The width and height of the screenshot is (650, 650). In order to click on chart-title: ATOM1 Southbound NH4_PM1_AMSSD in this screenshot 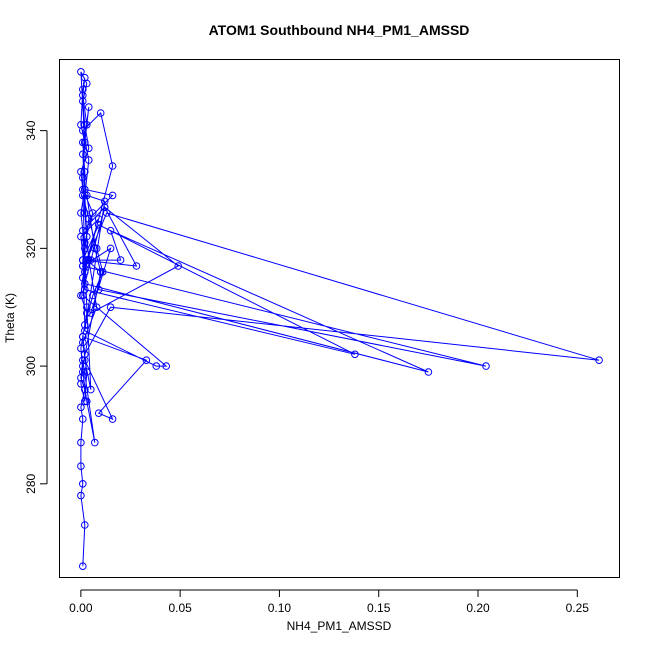, I will do `click(339, 30)`.